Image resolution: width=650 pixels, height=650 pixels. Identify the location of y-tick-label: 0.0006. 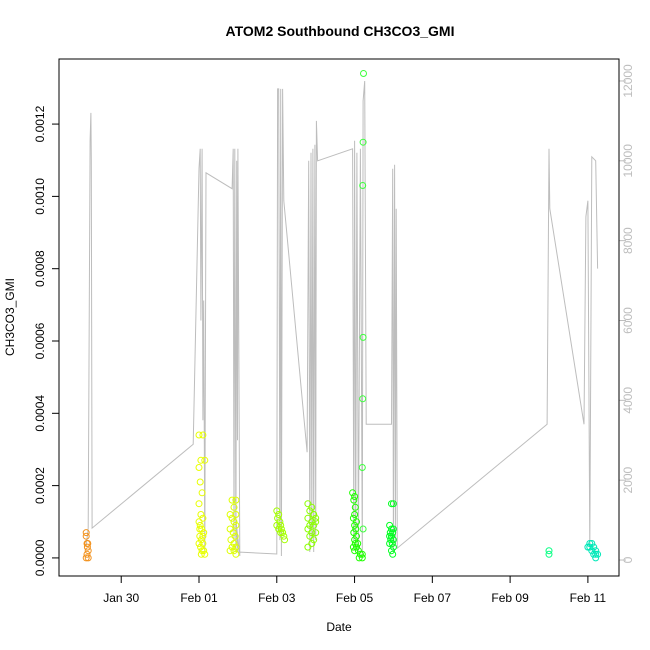
(40, 340).